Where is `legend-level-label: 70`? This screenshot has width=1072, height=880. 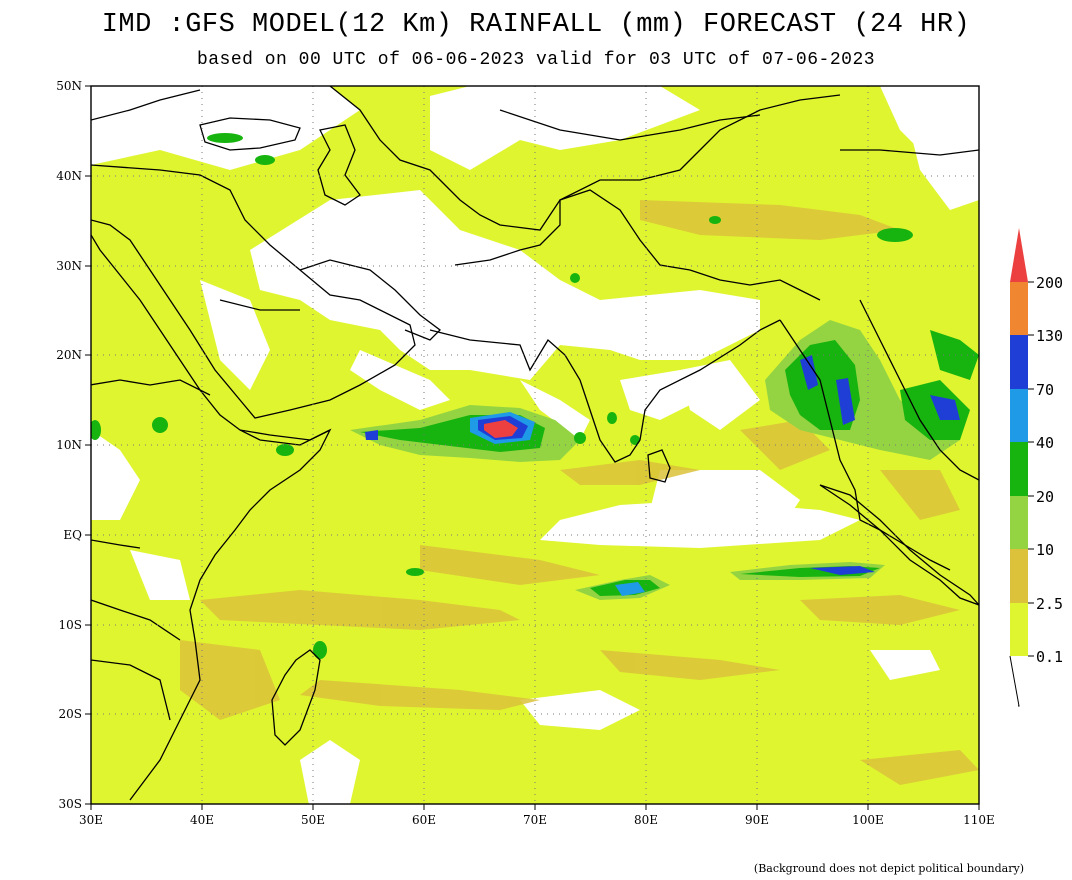 legend-level-label: 70 is located at coordinates (1045, 390).